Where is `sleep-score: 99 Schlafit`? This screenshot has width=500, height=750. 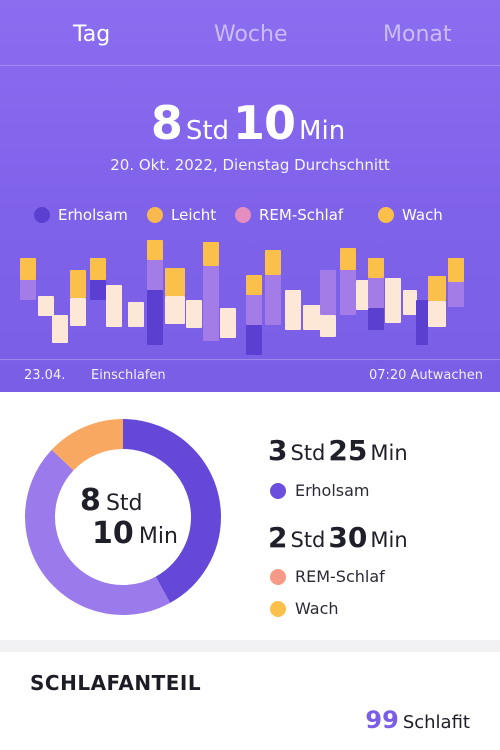 sleep-score: 99 Schlafit is located at coordinates (417, 720).